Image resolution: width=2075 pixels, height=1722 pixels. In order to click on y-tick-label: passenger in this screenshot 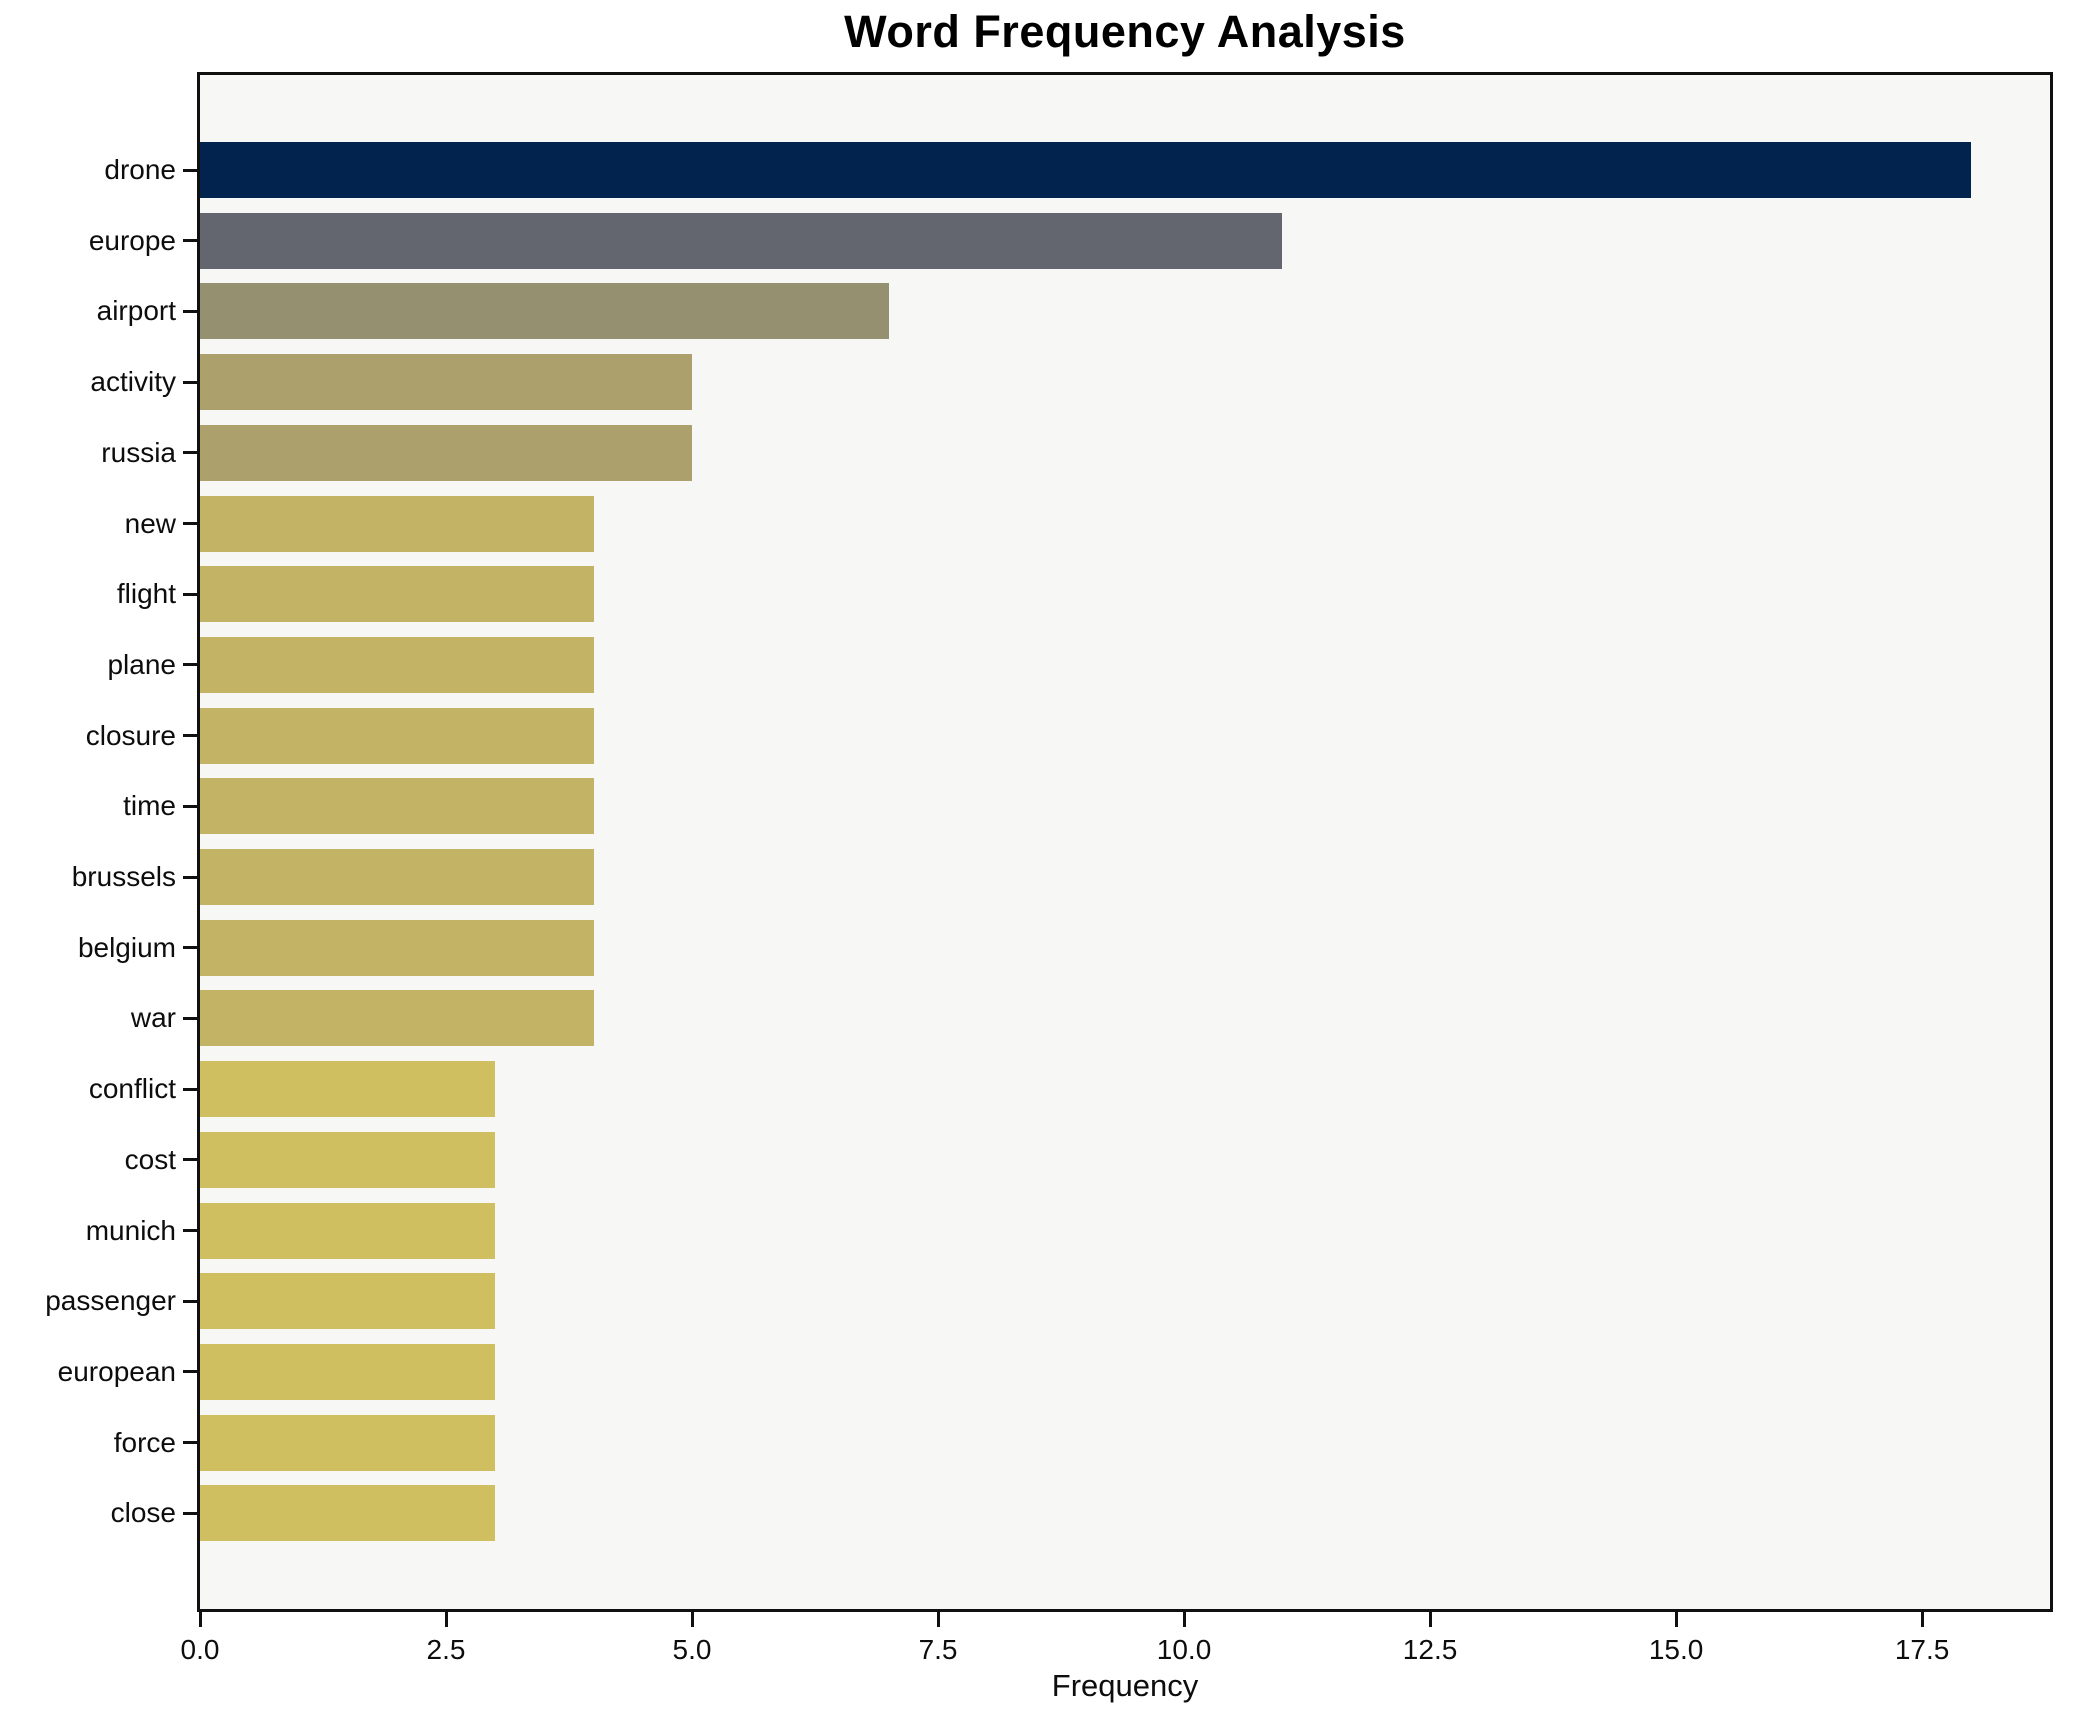, I will do `click(110, 1301)`.